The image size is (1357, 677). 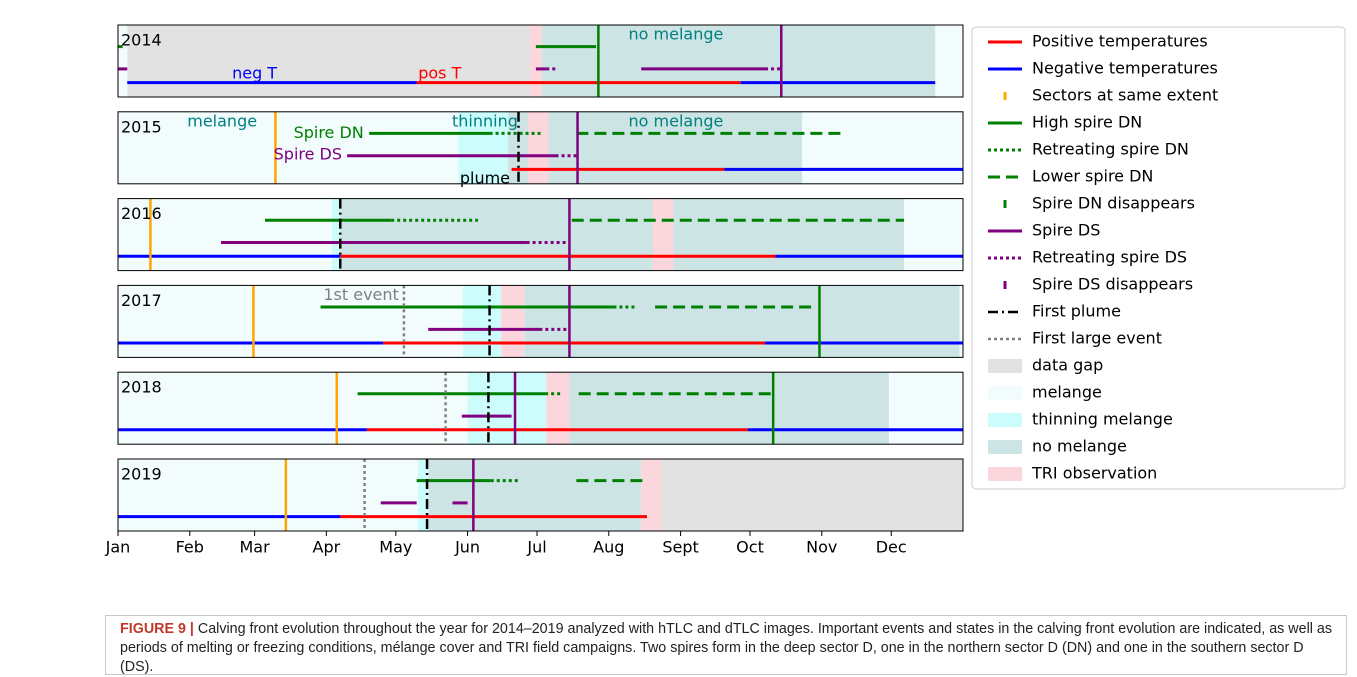 What do you see at coordinates (141, 387) in the screenshot?
I see `panel-title: 2018` at bounding box center [141, 387].